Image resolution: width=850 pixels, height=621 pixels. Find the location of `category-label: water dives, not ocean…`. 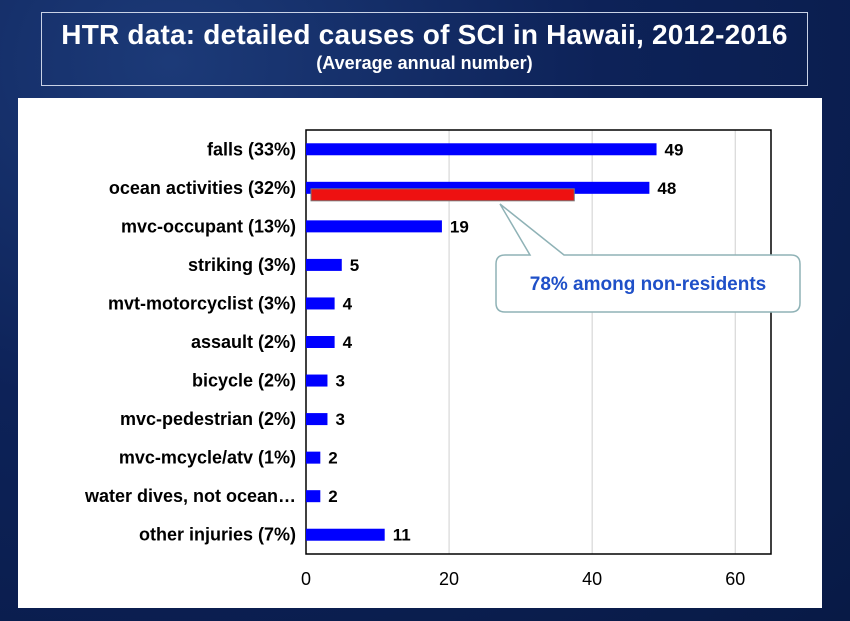

category-label: water dives, not ocean… is located at coordinates (190, 496).